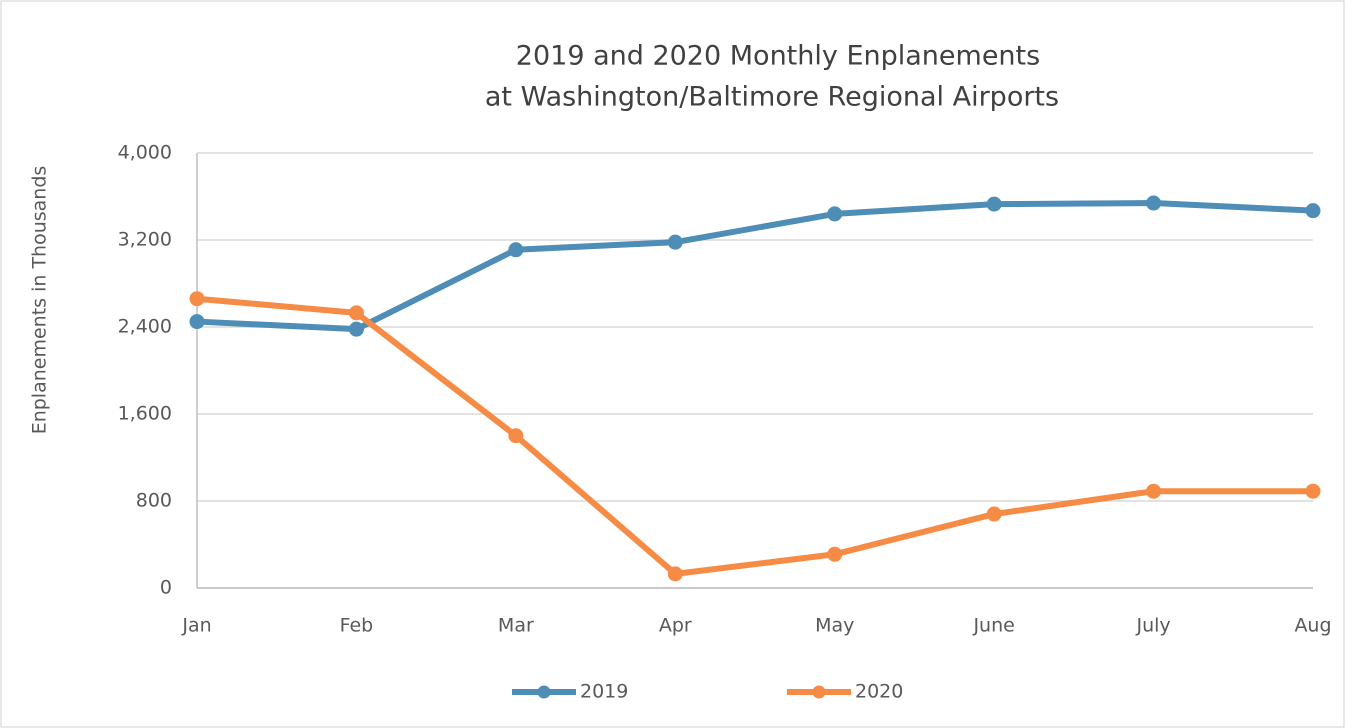 The image size is (1345, 728). I want to click on legend-label: 2019, so click(604, 692).